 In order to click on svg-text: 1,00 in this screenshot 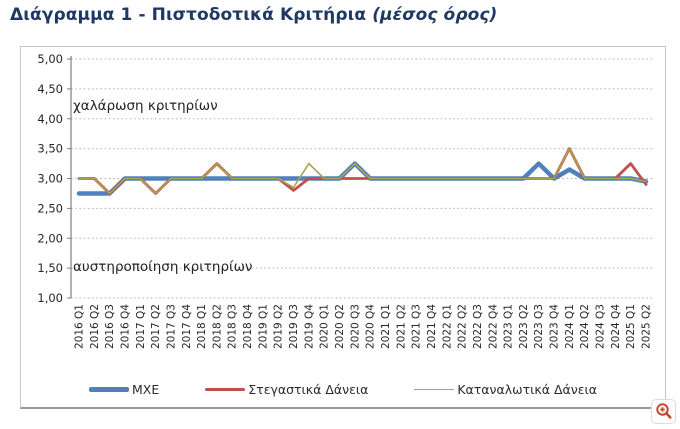, I will do `click(50, 298)`.